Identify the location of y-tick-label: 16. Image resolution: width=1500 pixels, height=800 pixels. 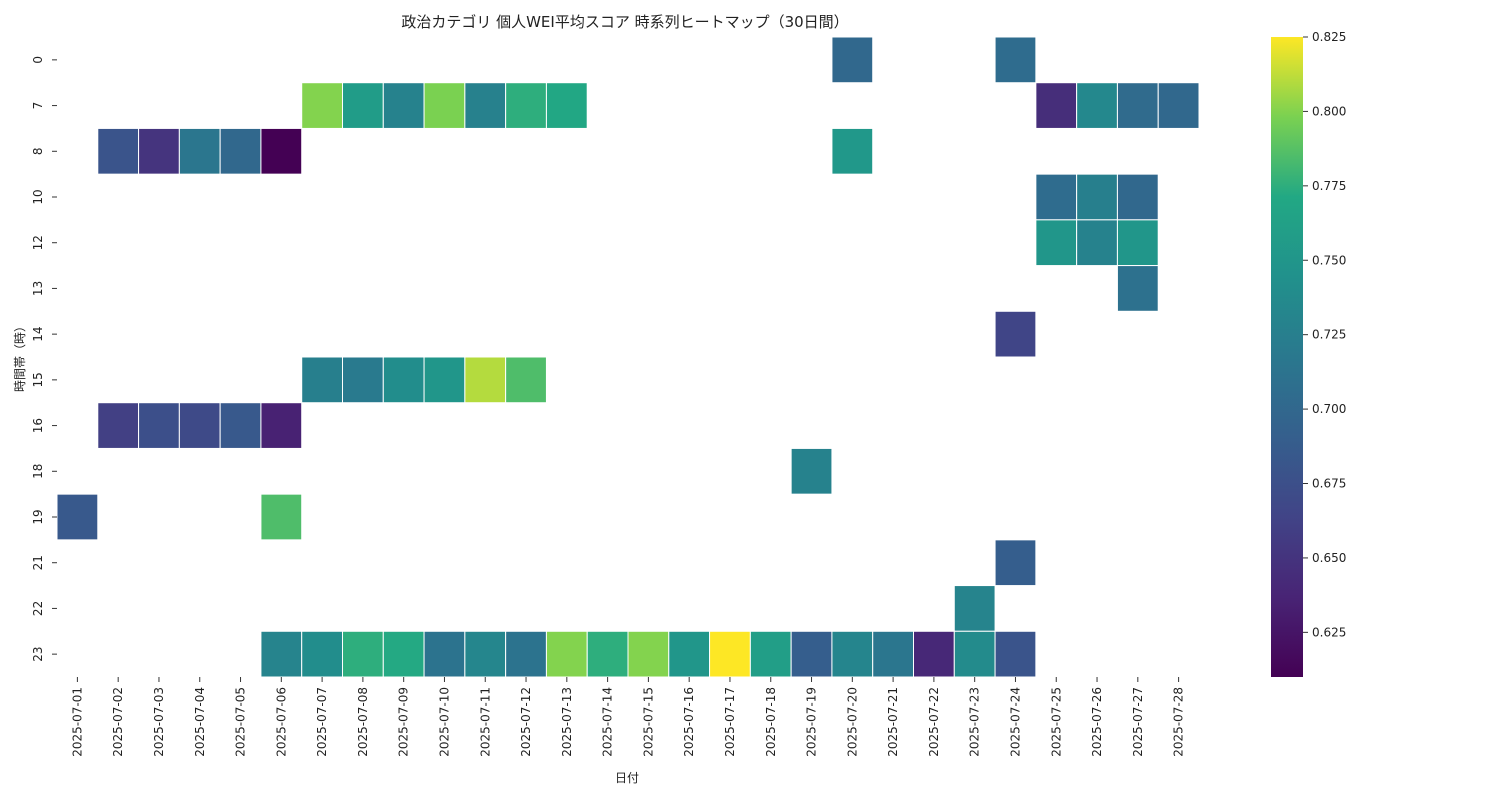
(38, 425).